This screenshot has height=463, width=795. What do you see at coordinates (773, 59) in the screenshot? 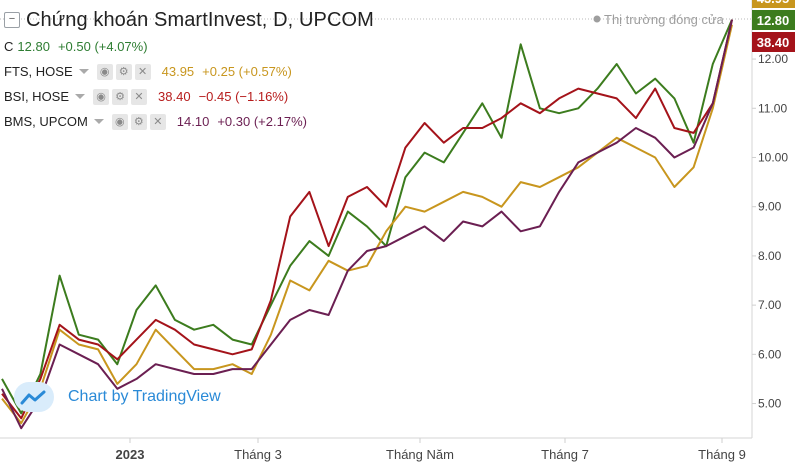
I see `y-tick-label: 12.00` at bounding box center [773, 59].